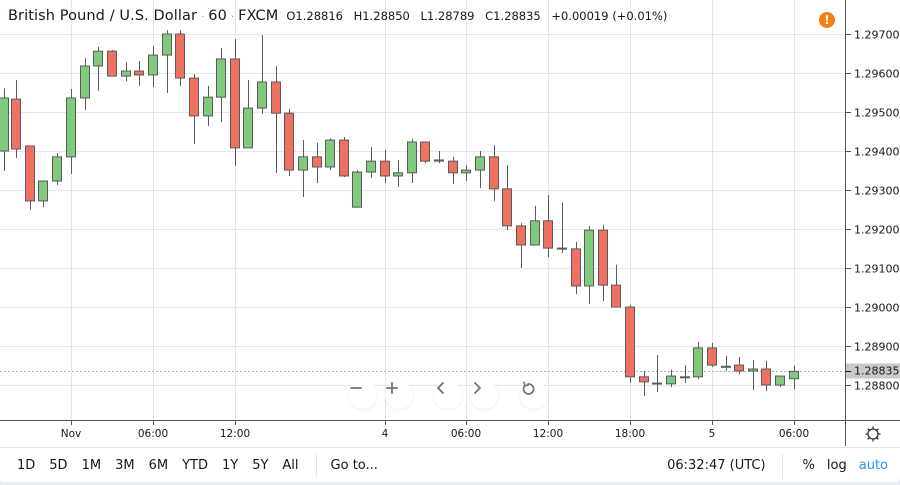 This screenshot has height=485, width=900. I want to click on price-label: 1.29000, so click(877, 308).